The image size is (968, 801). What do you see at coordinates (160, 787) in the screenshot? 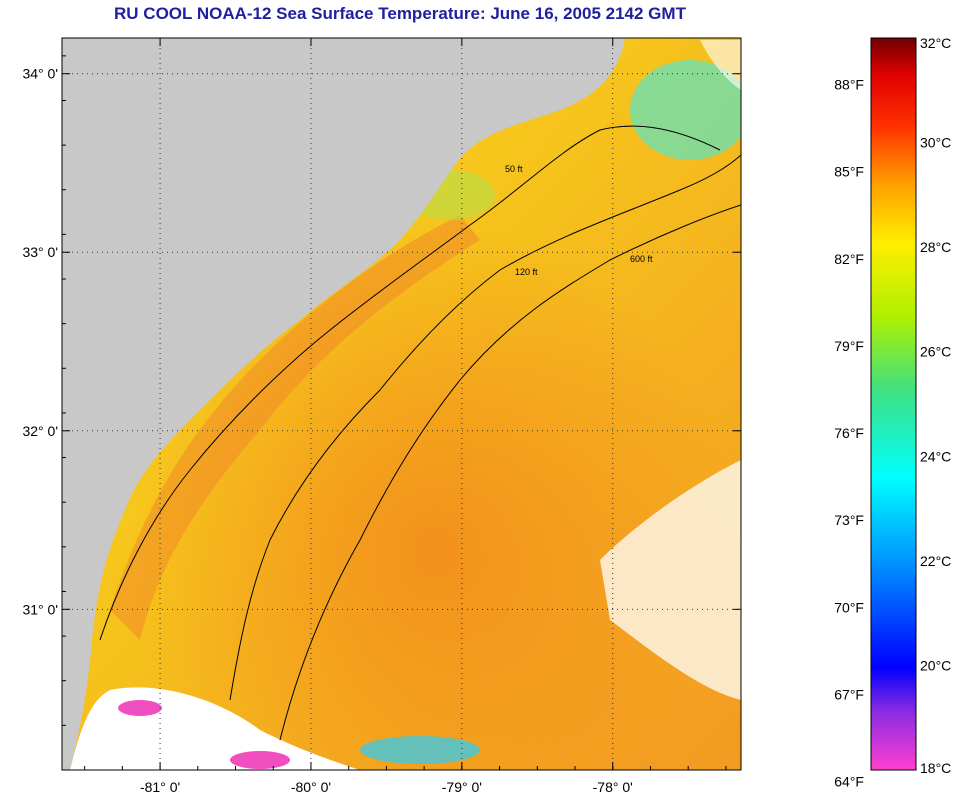
I see `lon-tick-label: -81° 0'` at bounding box center [160, 787].